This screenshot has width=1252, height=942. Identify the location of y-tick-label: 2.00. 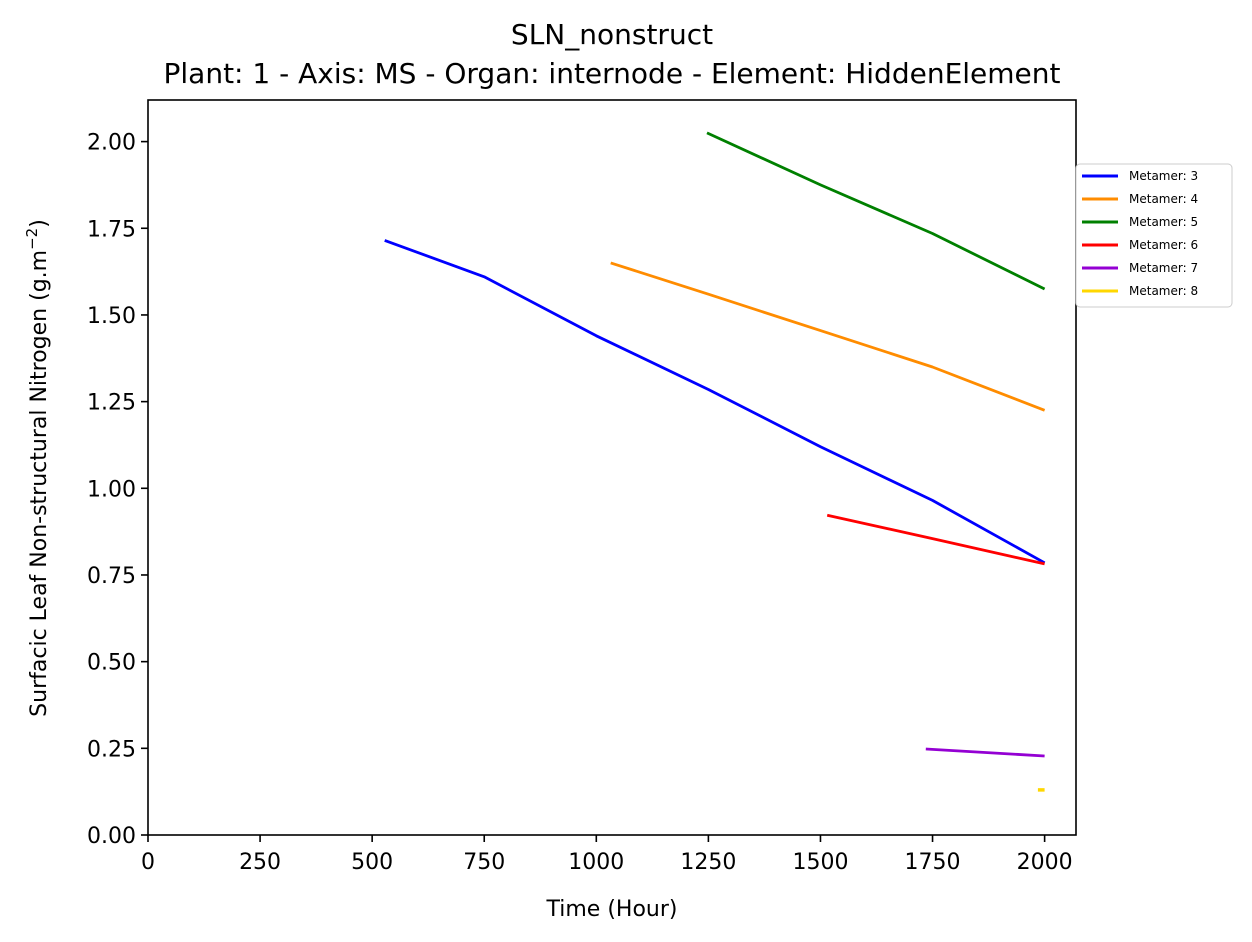
(111, 143).